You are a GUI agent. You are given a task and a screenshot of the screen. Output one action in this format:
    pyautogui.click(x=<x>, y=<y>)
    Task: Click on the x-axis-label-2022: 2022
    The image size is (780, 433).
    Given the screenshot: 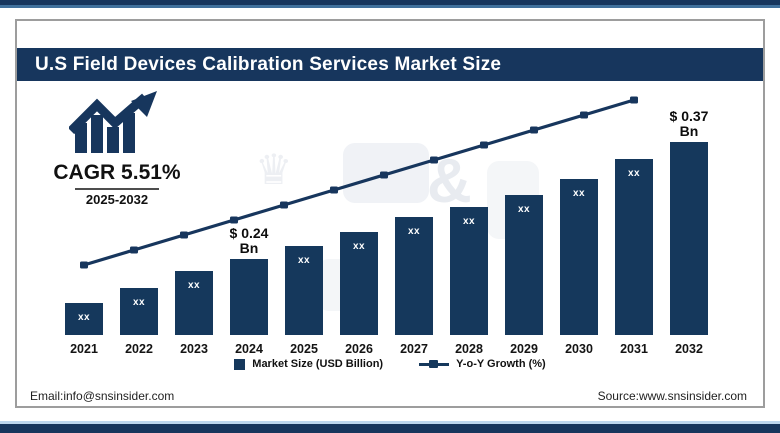 What is the action you would take?
    pyautogui.click(x=139, y=349)
    